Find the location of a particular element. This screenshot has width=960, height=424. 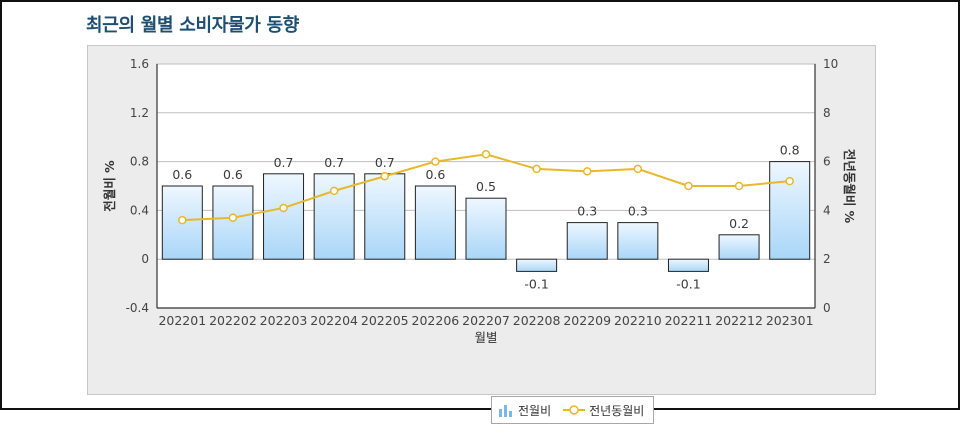

chart-legend: 전월비 전년동월비 is located at coordinates (572, 410).